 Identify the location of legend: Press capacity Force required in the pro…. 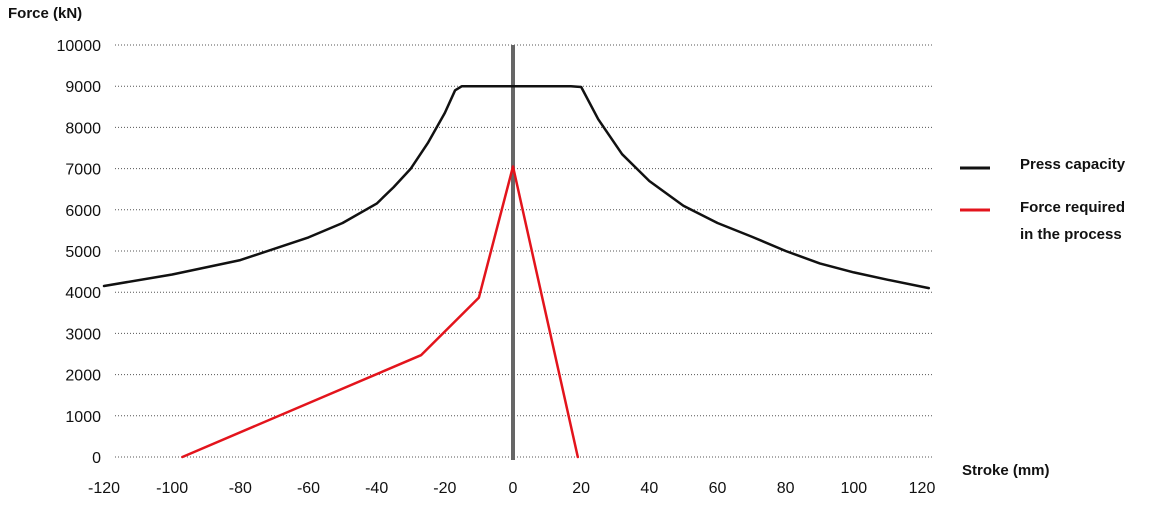
(1043, 199).